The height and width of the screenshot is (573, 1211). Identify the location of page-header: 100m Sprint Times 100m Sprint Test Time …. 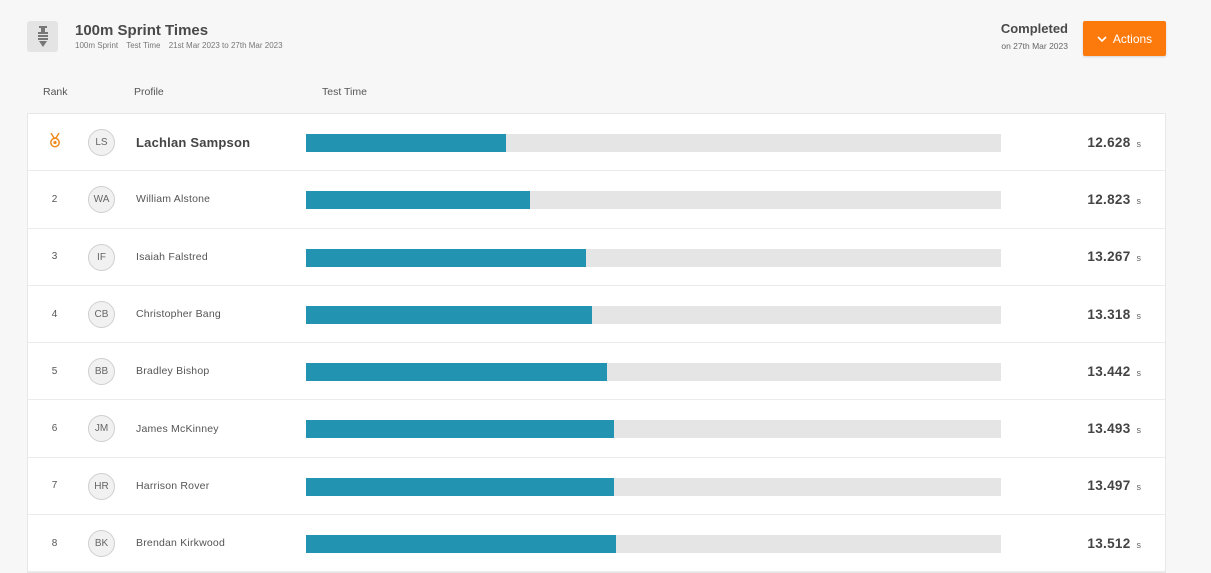
(596, 38).